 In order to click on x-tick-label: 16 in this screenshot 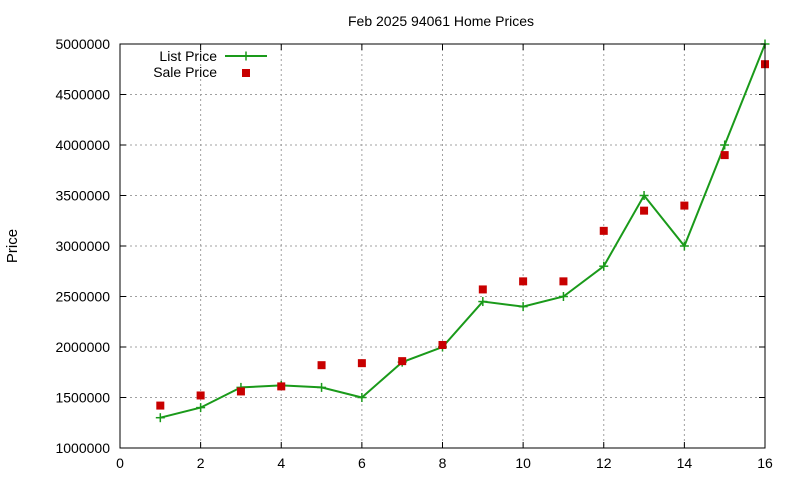, I will do `click(765, 463)`.